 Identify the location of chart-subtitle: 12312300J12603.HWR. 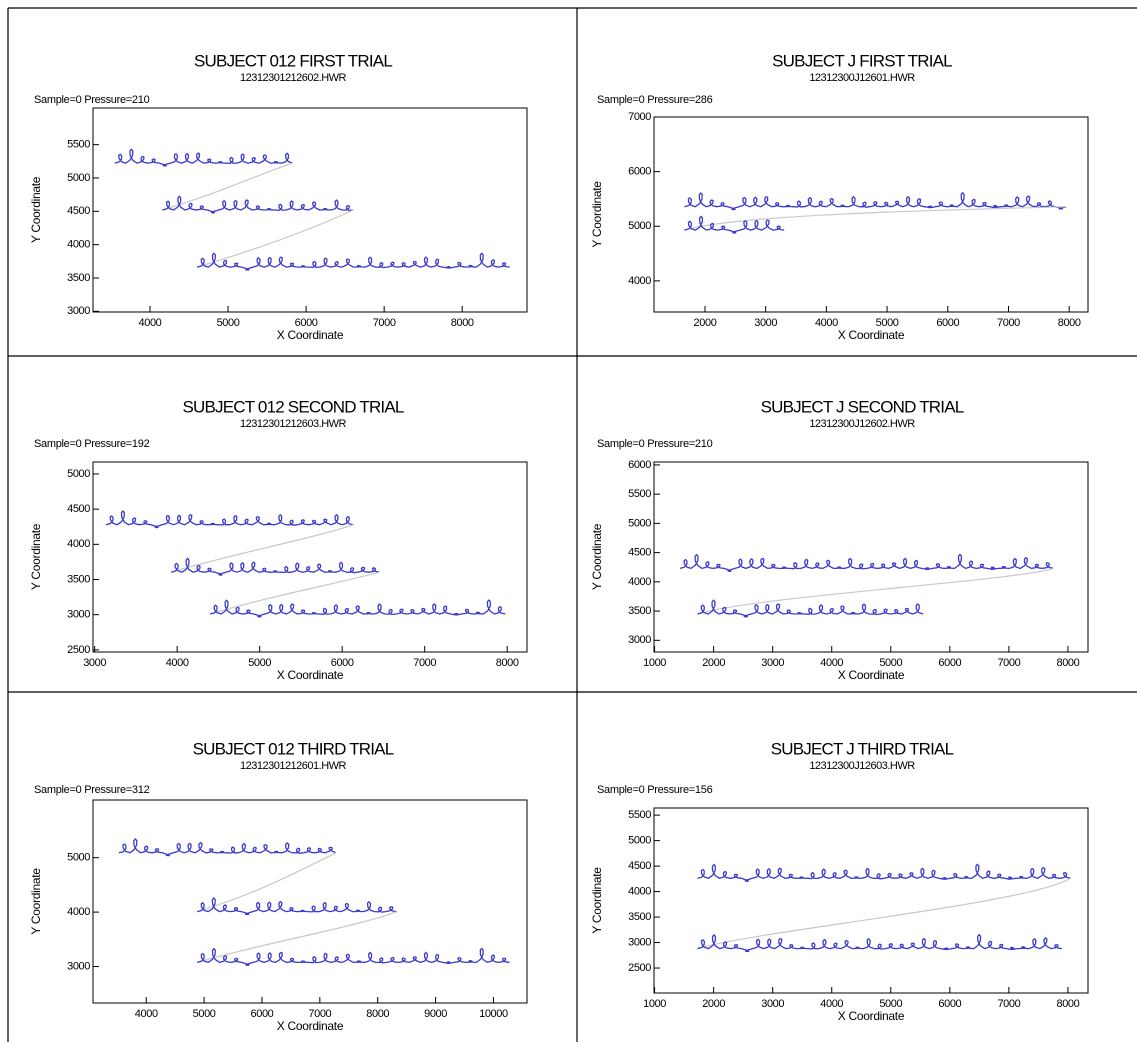
(862, 766).